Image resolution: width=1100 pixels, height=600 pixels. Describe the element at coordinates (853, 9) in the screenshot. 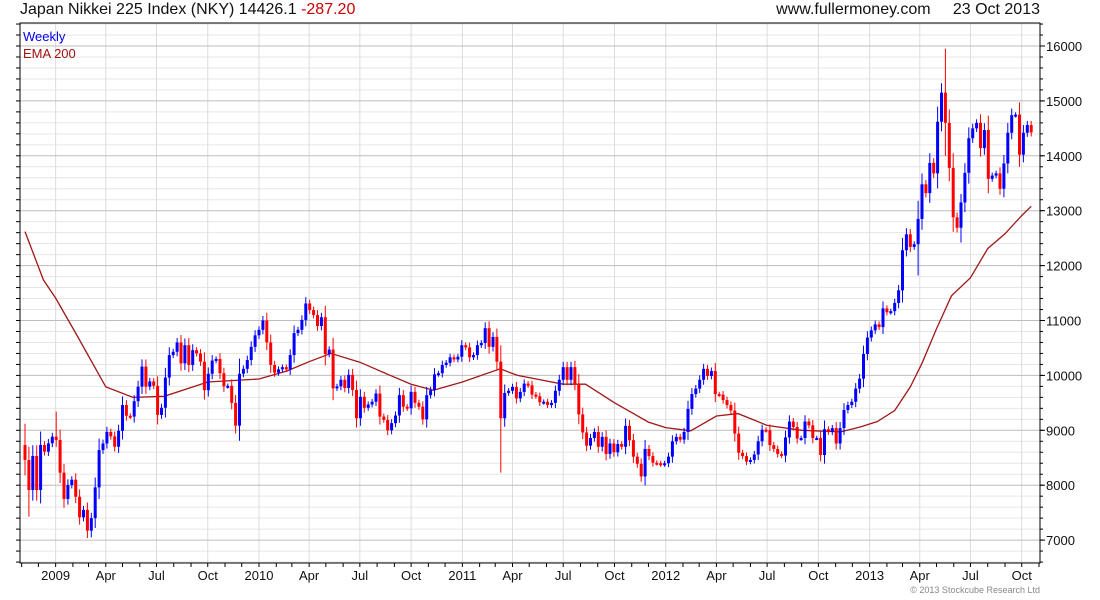

I see `website-link: www.fullermoney.com` at that location.